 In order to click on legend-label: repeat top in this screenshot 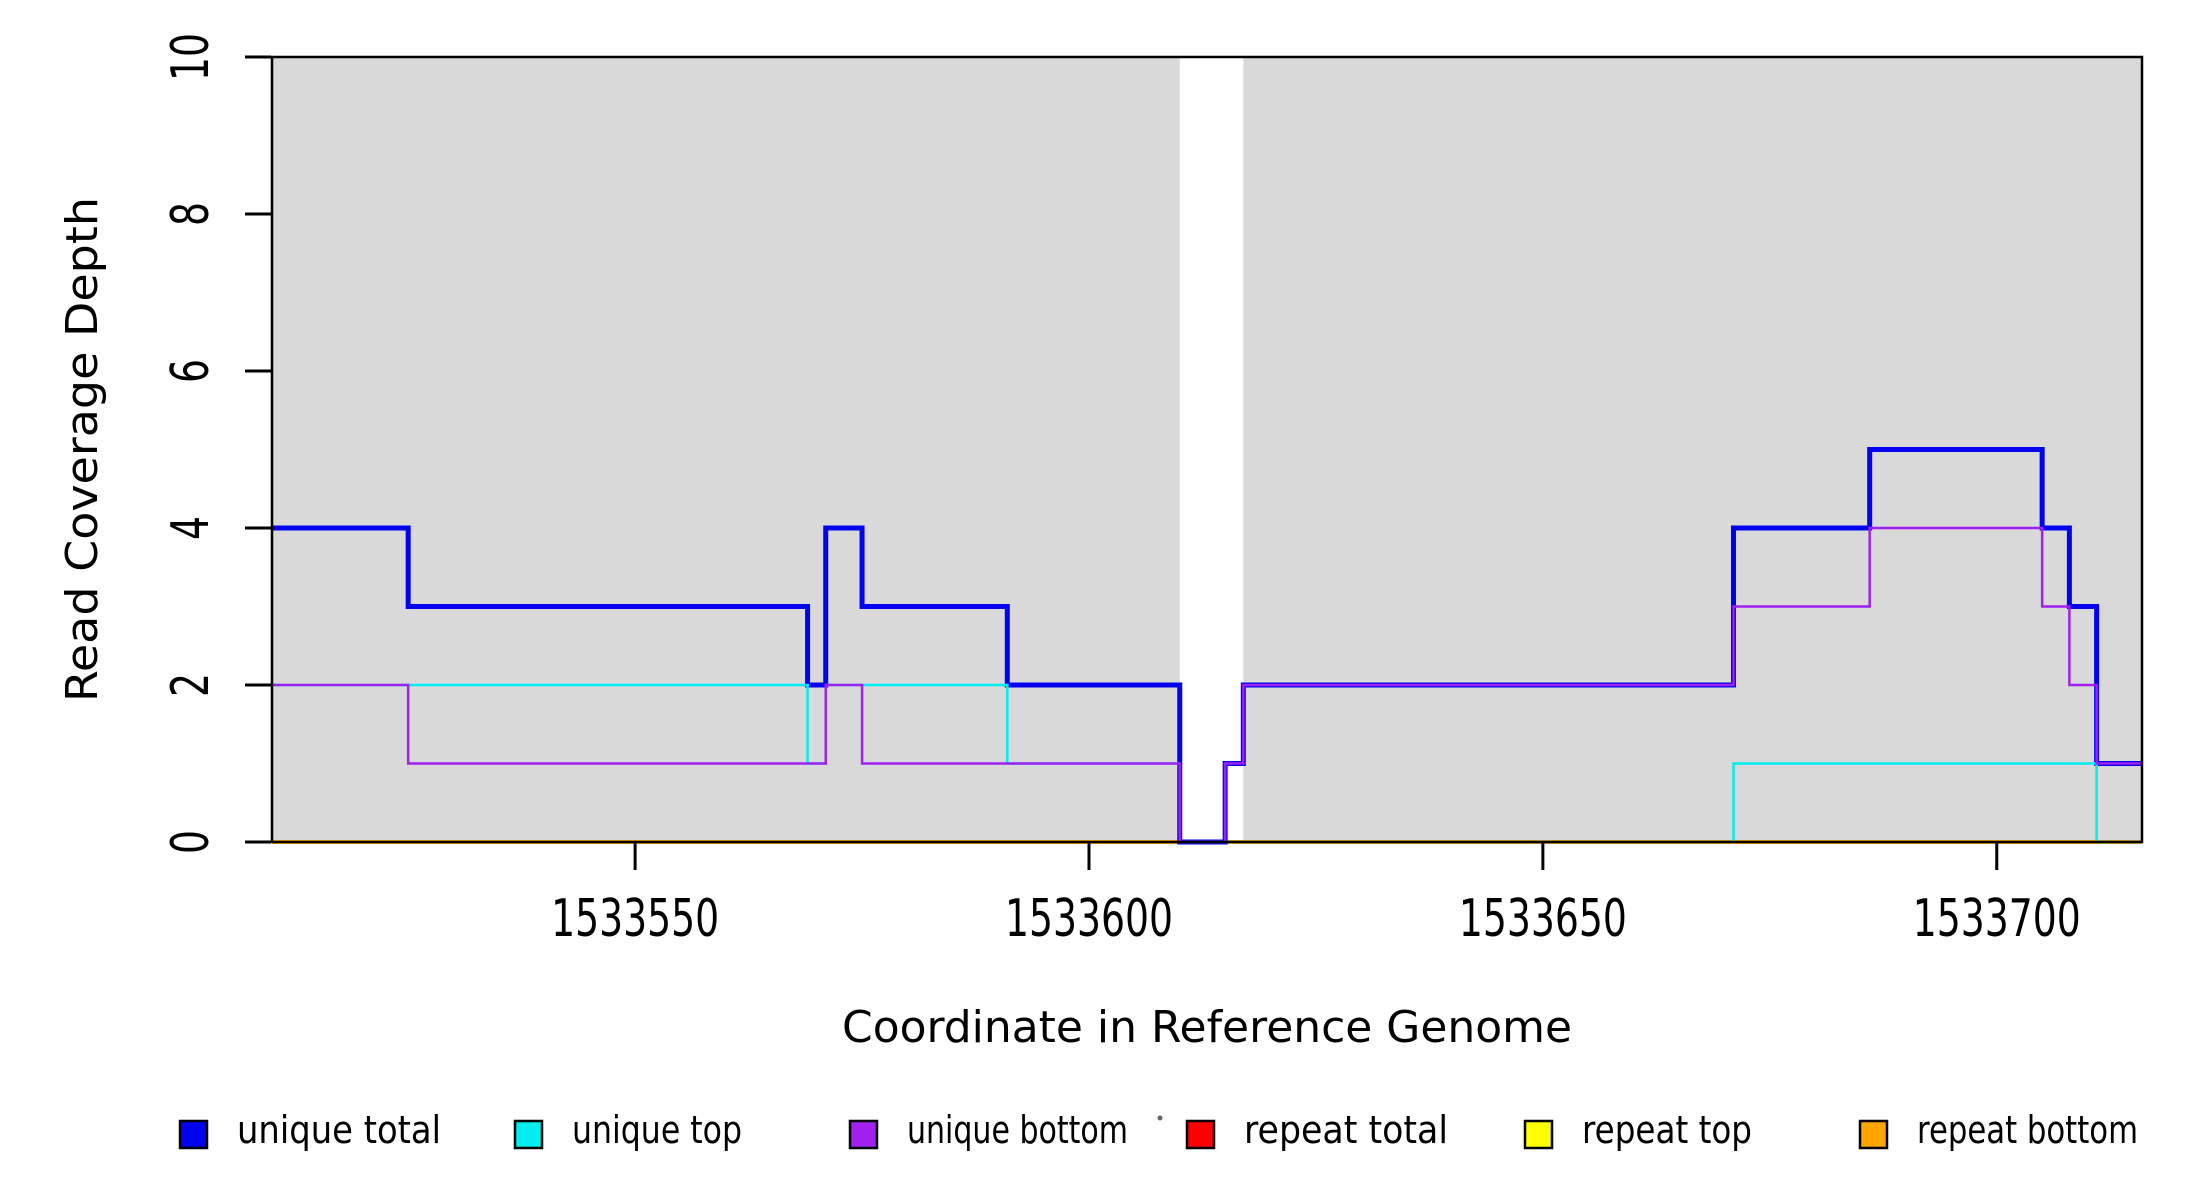, I will do `click(1667, 1130)`.